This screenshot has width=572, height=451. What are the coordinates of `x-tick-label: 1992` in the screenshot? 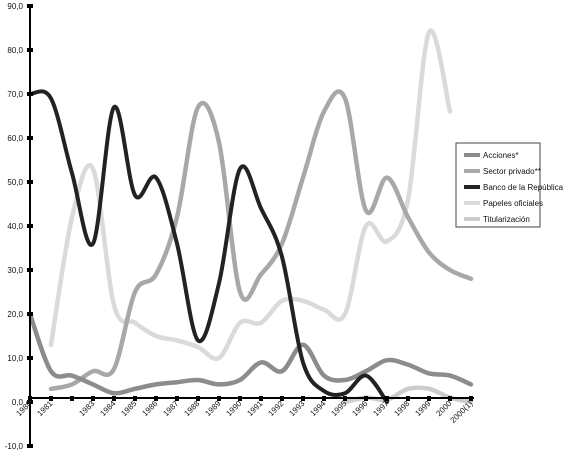 It's located at (275, 408).